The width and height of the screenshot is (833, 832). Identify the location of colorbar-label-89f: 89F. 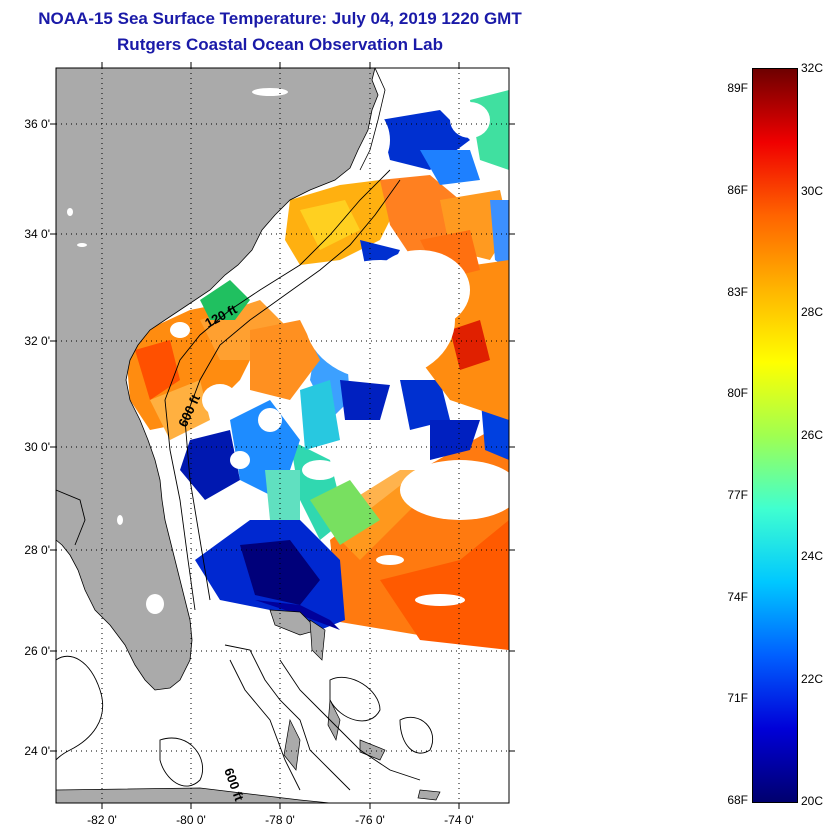
(737, 88).